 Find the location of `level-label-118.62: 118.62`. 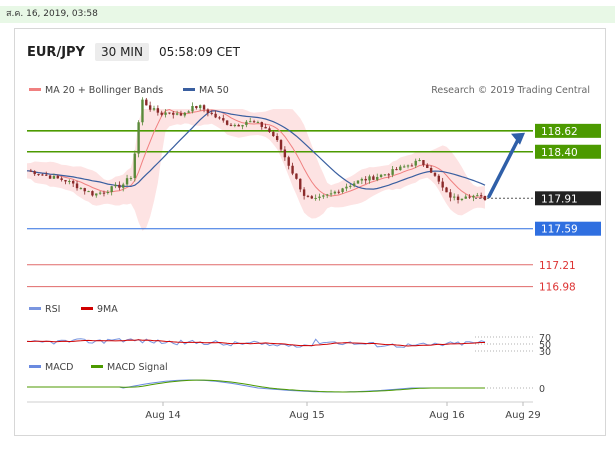

level-label-118.62: 118.62 is located at coordinates (559, 132).